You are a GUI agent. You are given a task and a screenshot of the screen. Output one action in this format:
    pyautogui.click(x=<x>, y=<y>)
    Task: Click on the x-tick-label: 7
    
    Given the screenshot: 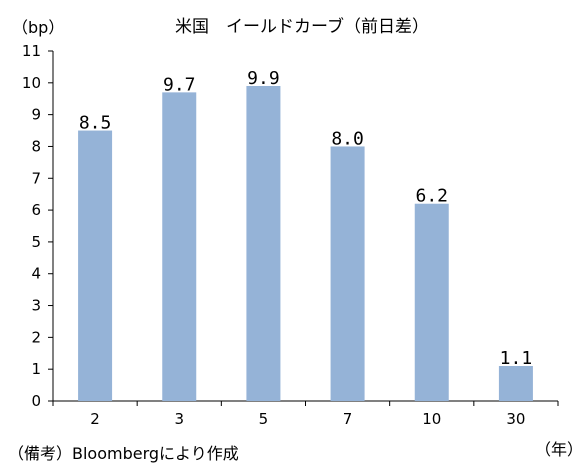 What is the action you would take?
    pyautogui.click(x=348, y=419)
    